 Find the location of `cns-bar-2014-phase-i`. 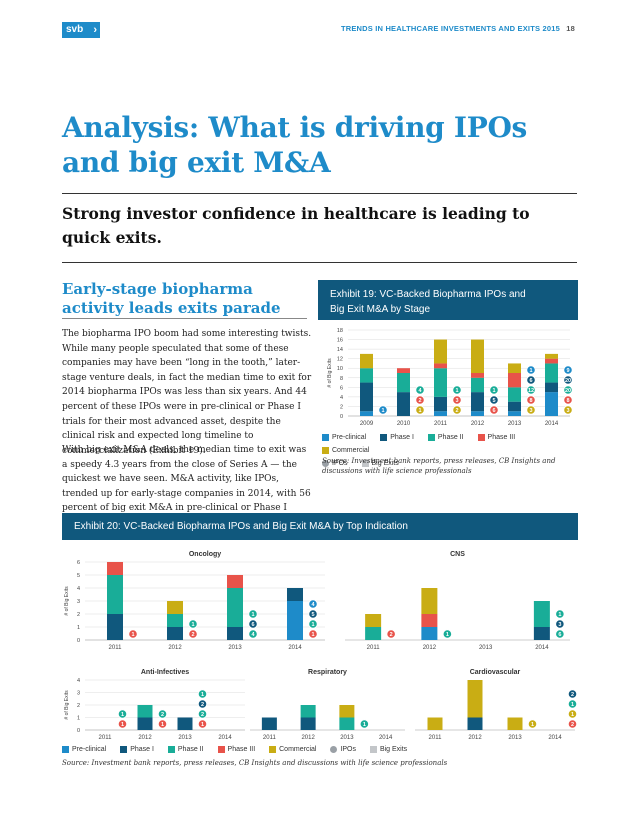

cns-bar-2014-phase-i is located at coordinates (541, 633).